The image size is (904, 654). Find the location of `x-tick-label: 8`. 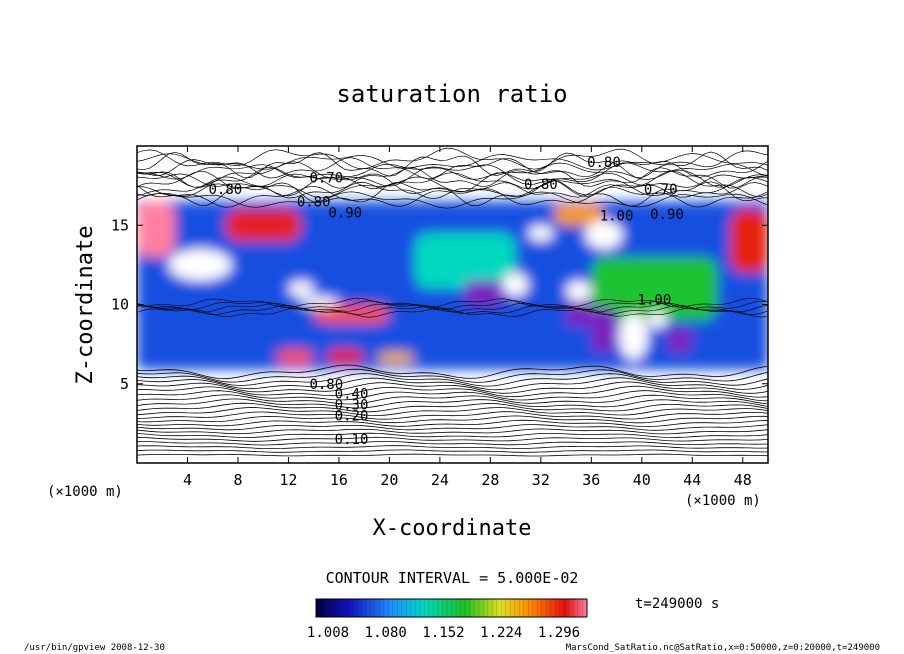

x-tick-label: 8 is located at coordinates (237, 480).